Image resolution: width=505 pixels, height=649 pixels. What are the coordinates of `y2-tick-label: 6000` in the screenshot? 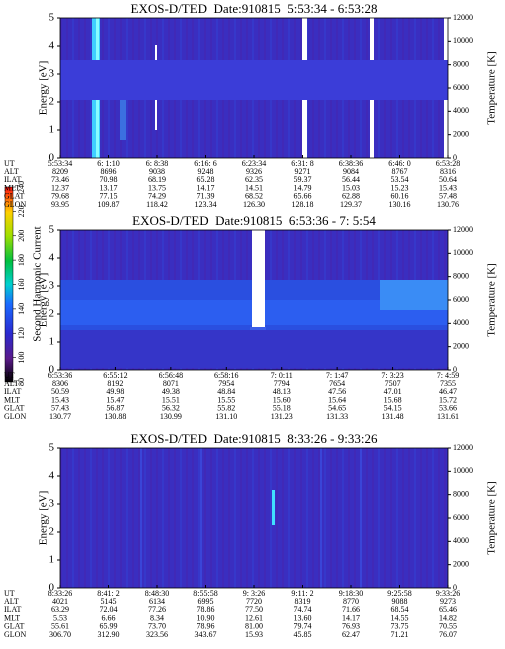 It's located at (461, 299).